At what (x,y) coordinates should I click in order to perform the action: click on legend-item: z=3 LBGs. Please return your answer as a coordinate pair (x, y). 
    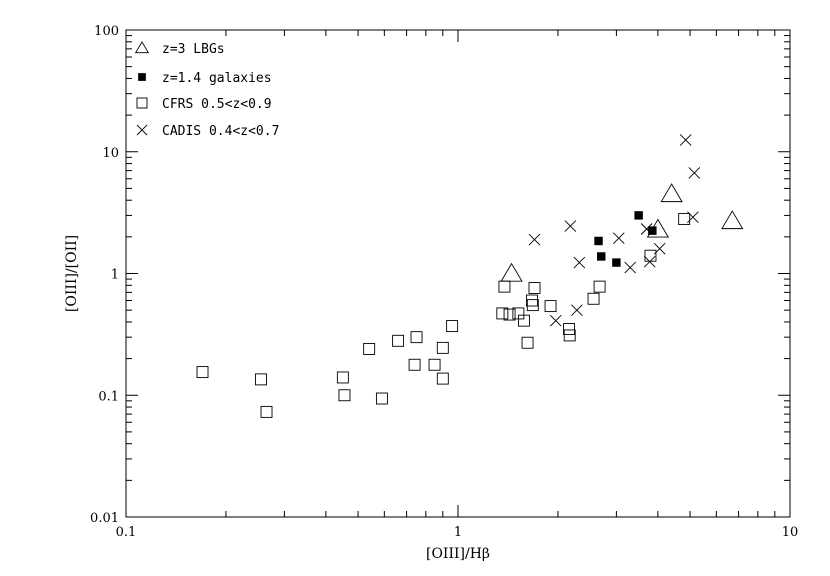
    Looking at the image, I should click on (179, 49).